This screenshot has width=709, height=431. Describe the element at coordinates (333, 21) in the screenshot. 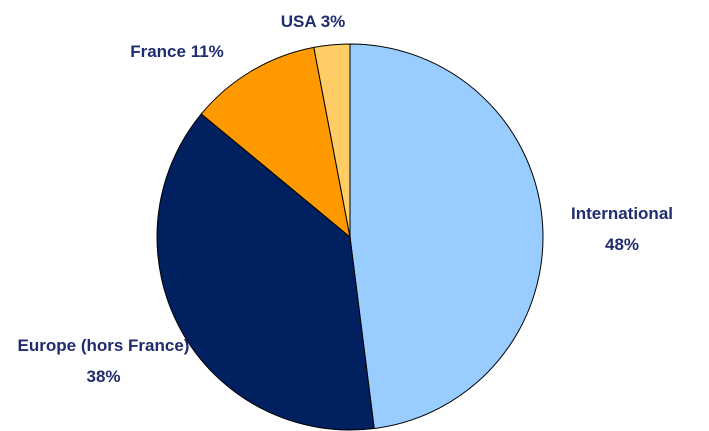

I see `value-label: 3%` at that location.